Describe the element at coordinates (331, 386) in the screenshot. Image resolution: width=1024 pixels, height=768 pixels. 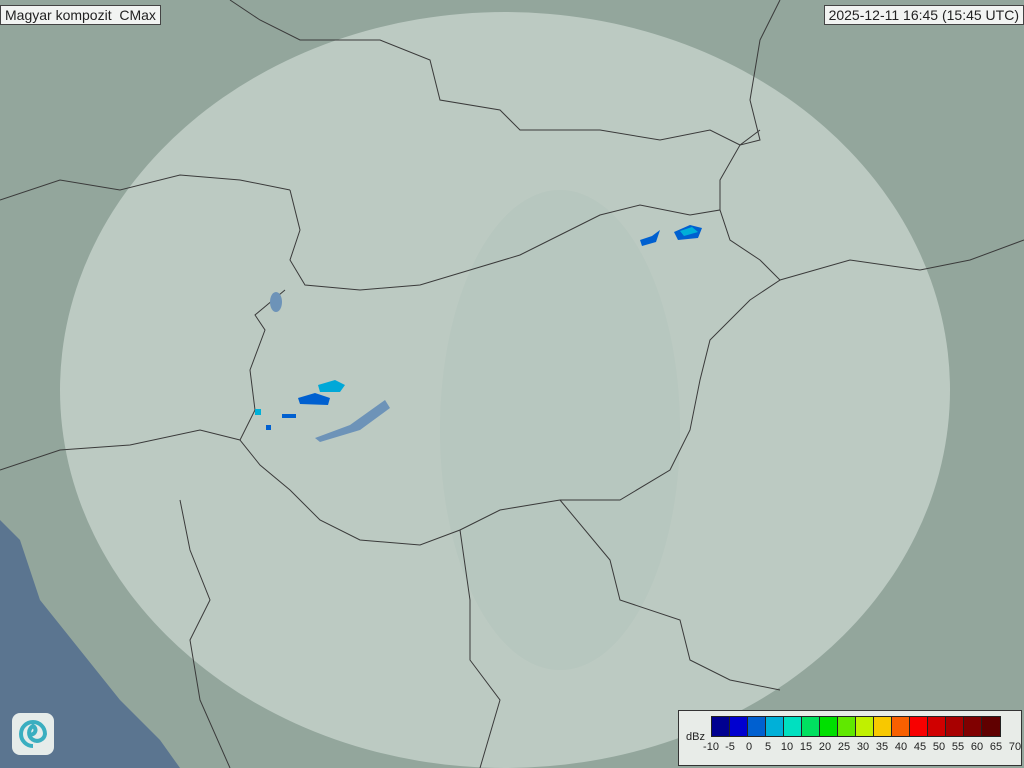
I see `echo-west` at that location.